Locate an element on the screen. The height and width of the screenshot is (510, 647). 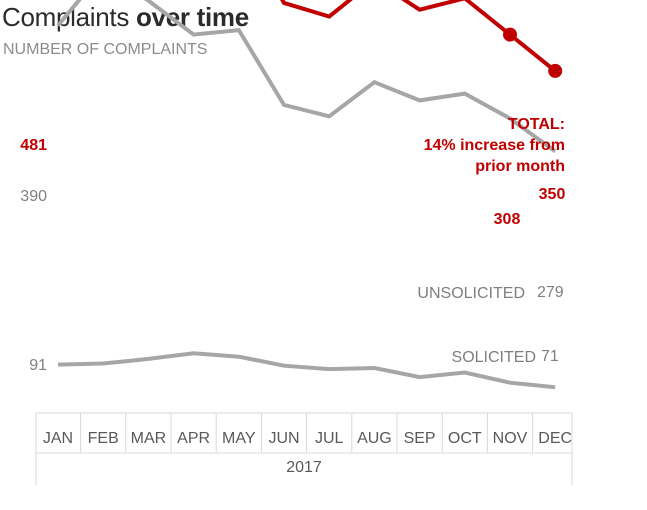
annotation-line-1: TOTAL: is located at coordinates (536, 124).